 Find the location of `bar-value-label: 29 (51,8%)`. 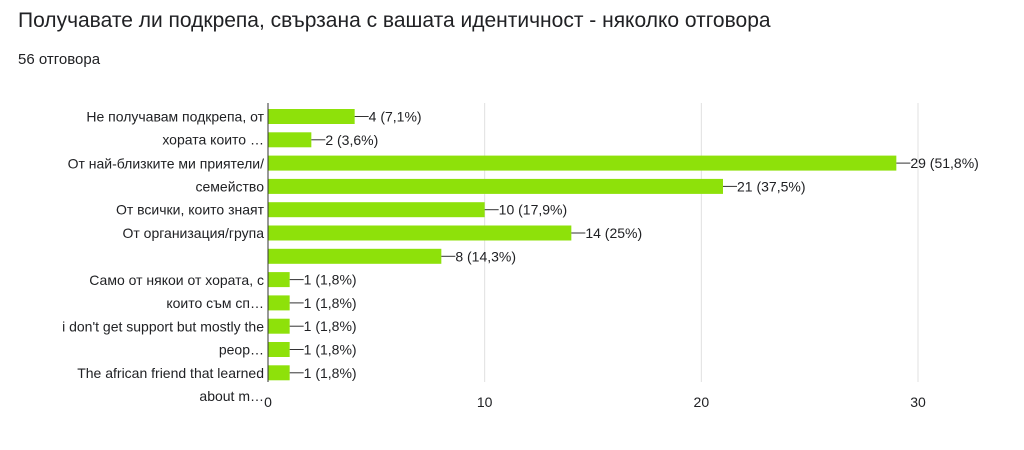

bar-value-label: 29 (51,8%) is located at coordinates (944, 163).